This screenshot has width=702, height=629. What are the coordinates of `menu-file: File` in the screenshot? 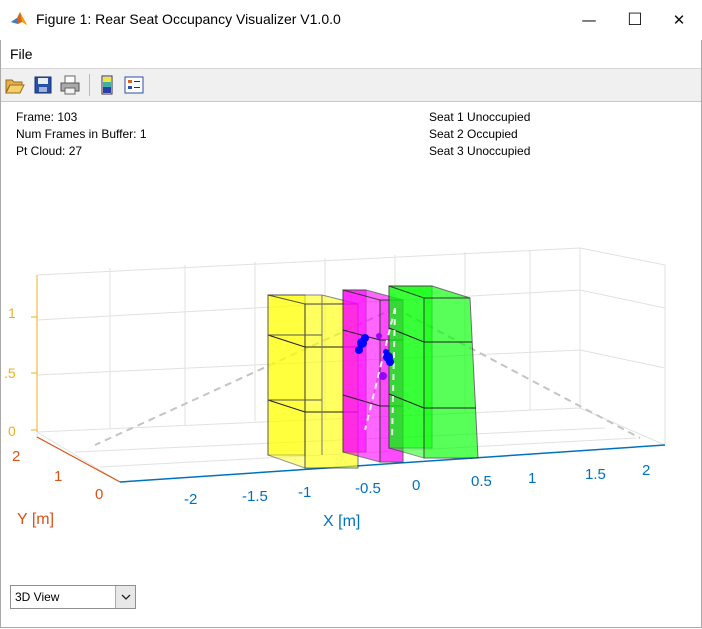 It's located at (21, 54).